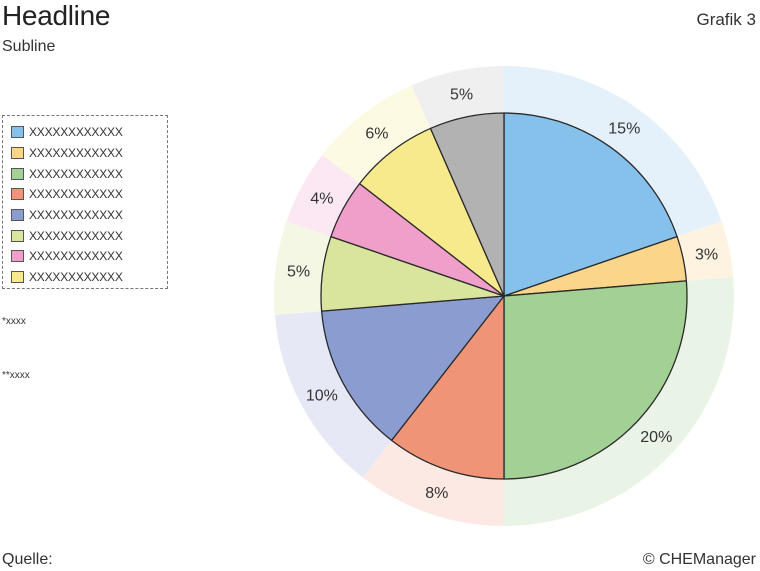 Image resolution: width=760 pixels, height=571 pixels. What do you see at coordinates (27, 559) in the screenshot?
I see `source-label: Quelle:` at bounding box center [27, 559].